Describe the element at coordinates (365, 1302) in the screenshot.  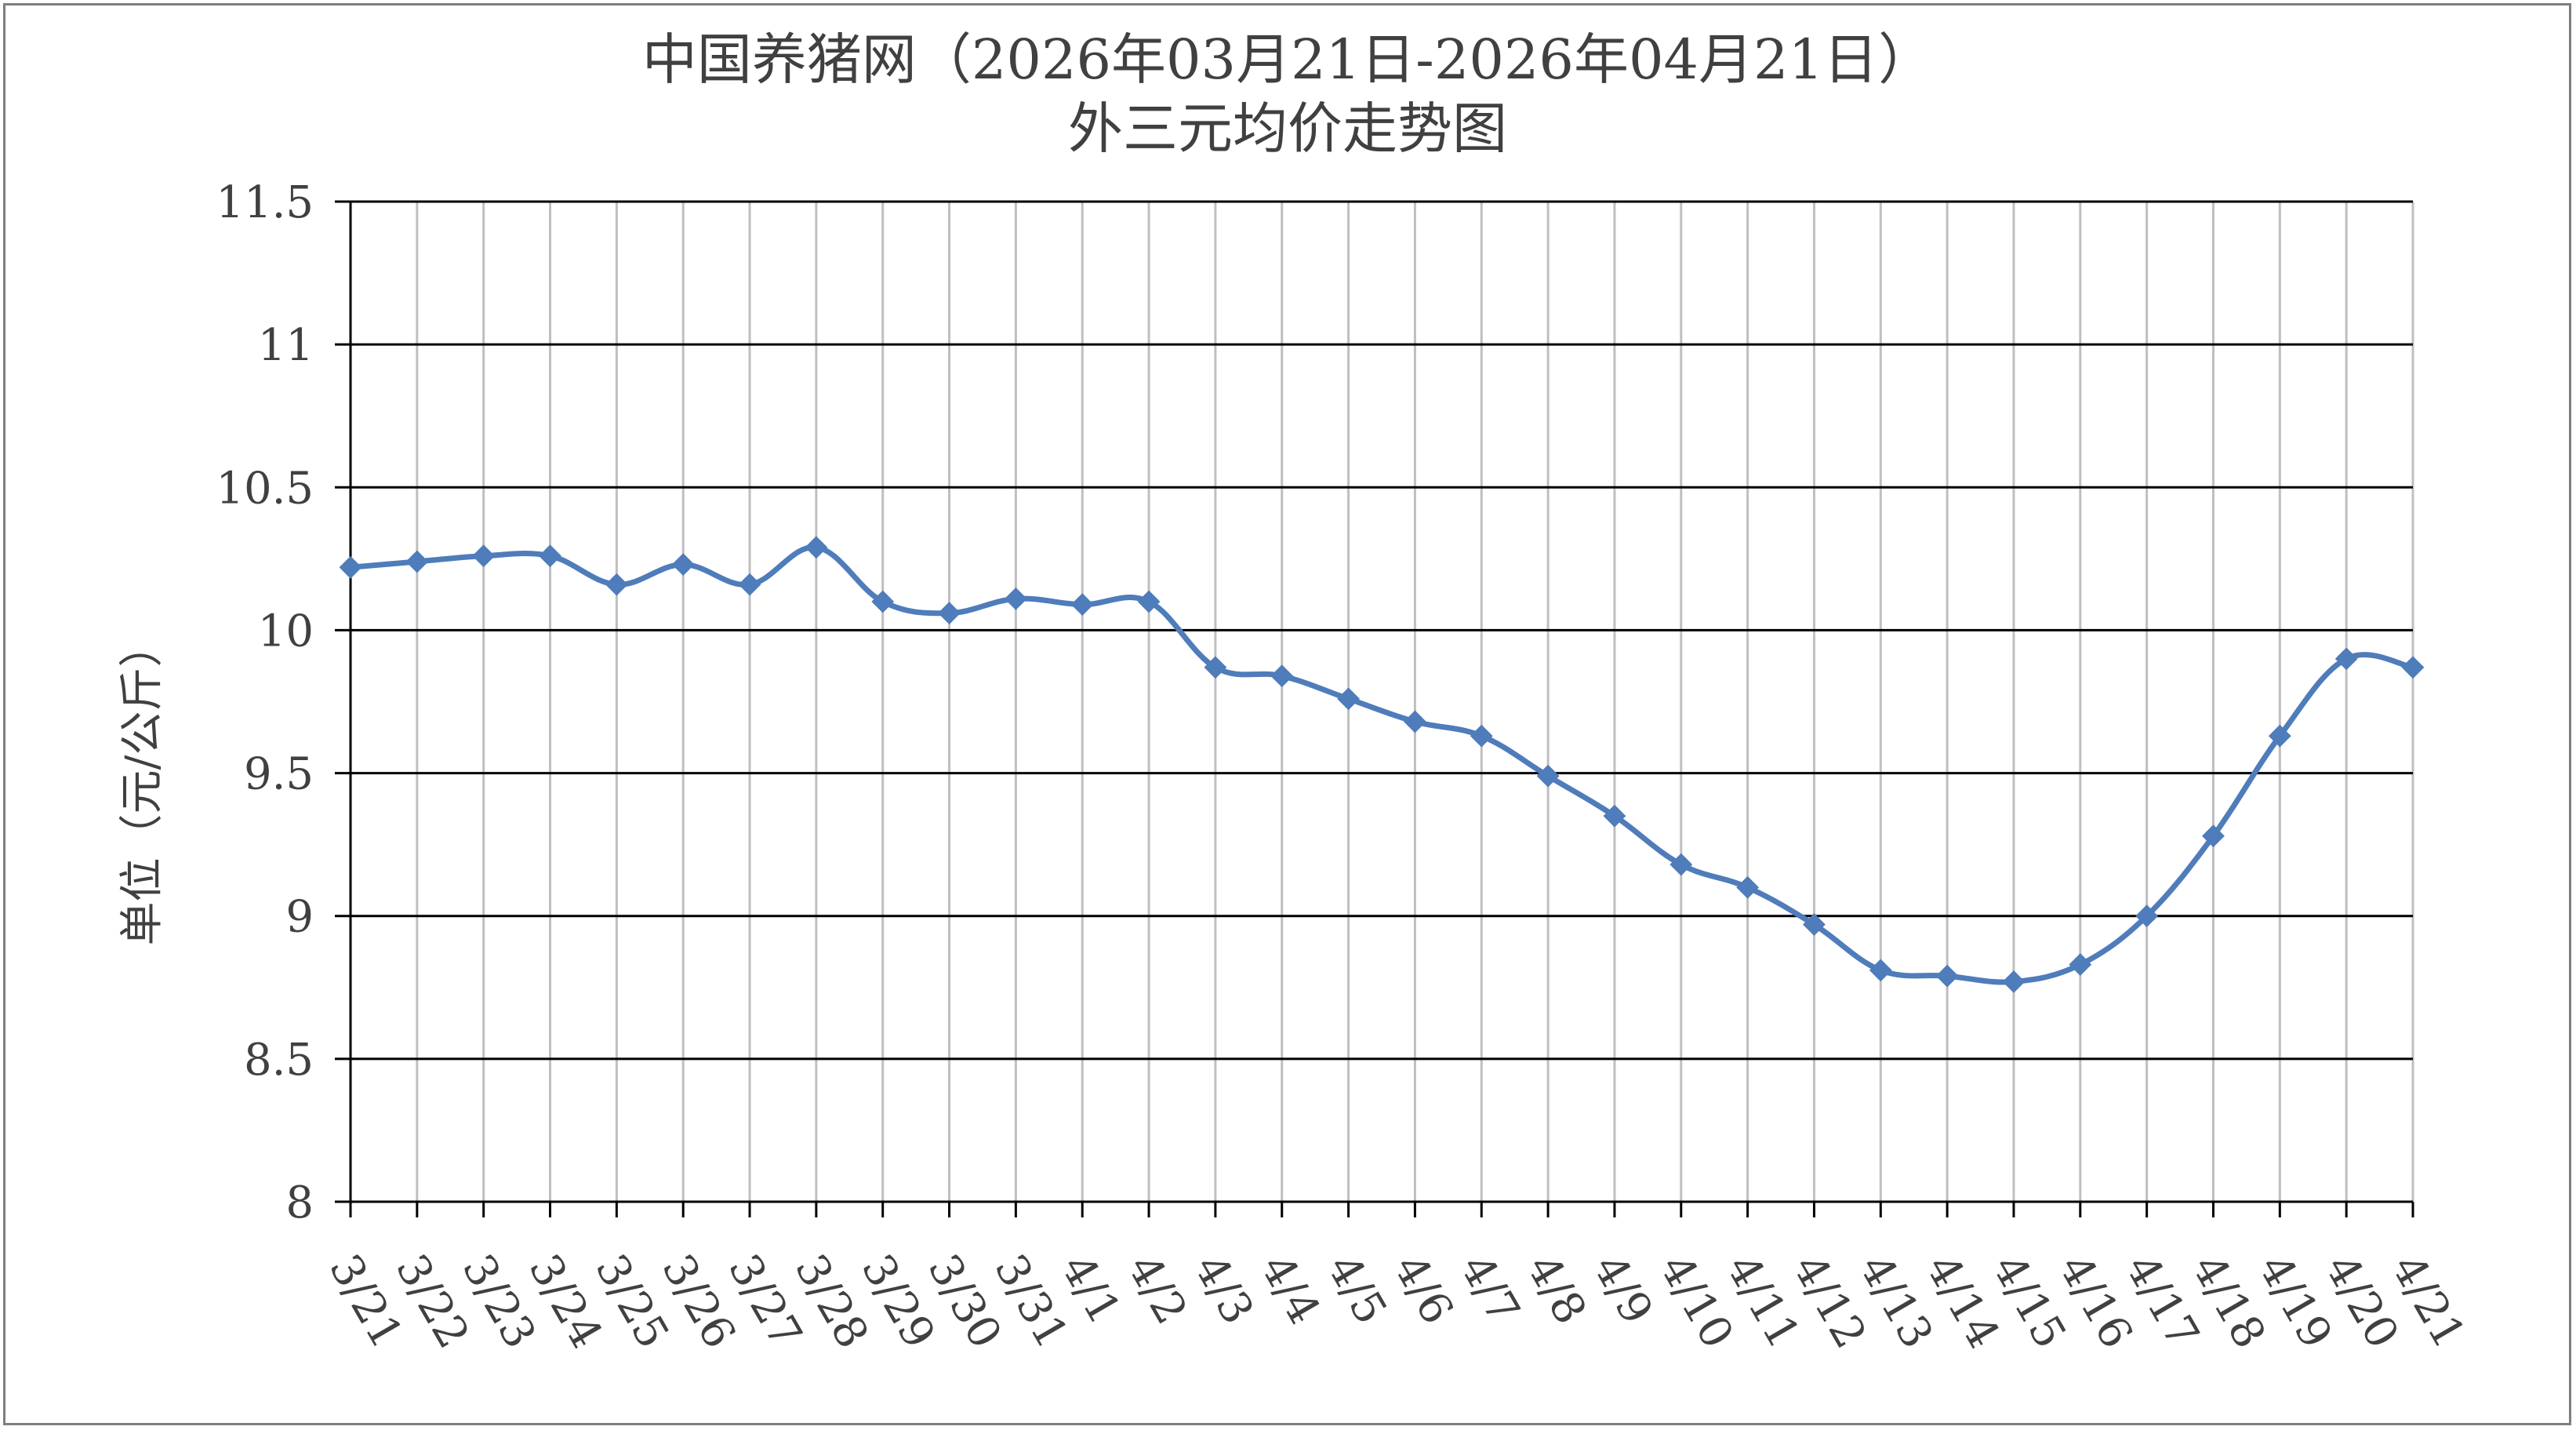
I see `x-tick-label: 3/21` at that location.